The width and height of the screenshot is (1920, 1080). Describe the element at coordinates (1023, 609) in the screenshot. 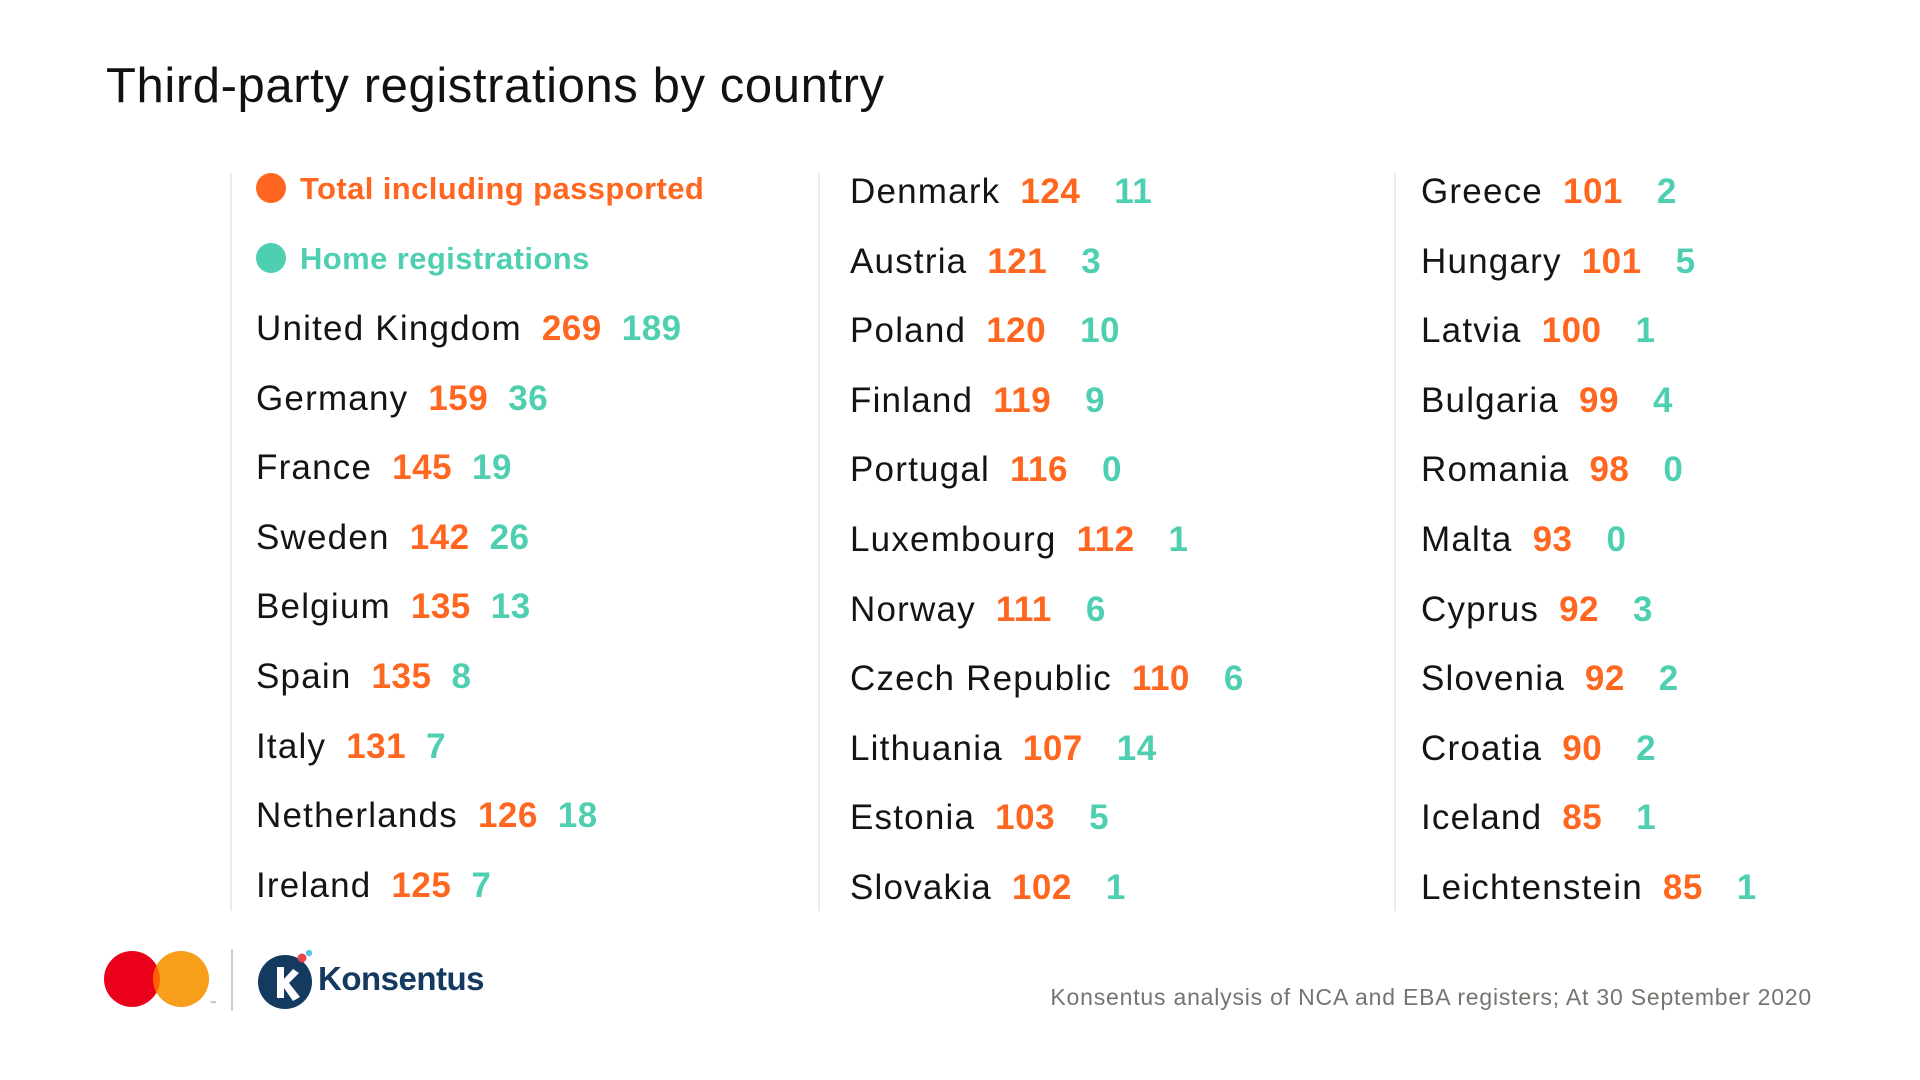

I see `total-value: 111` at that location.